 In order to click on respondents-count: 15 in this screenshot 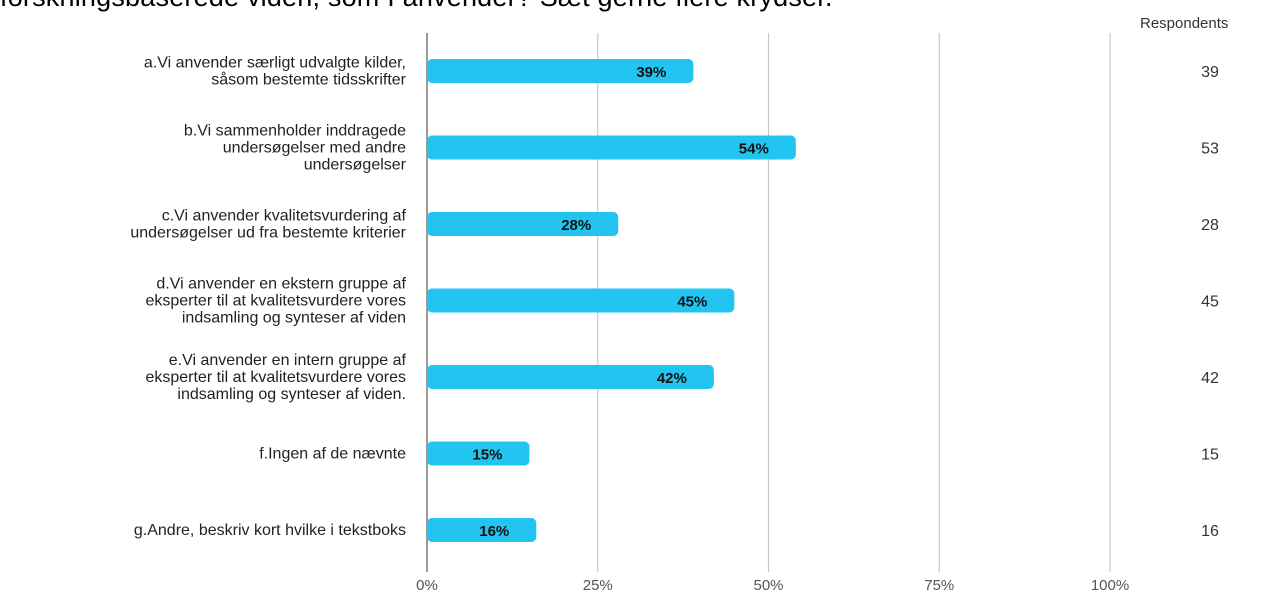, I will do `click(1210, 455)`.